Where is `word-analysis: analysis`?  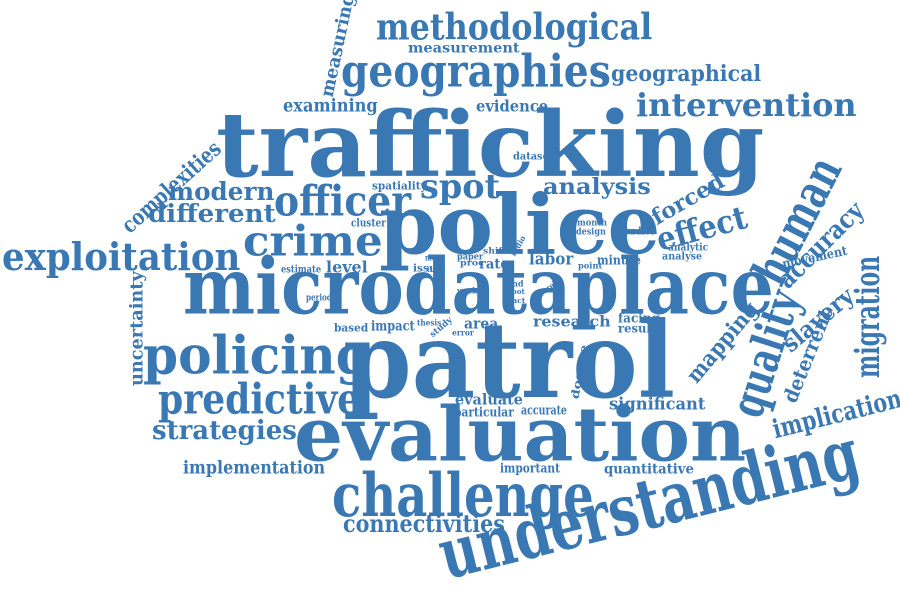
word-analysis: analysis is located at coordinates (597, 187).